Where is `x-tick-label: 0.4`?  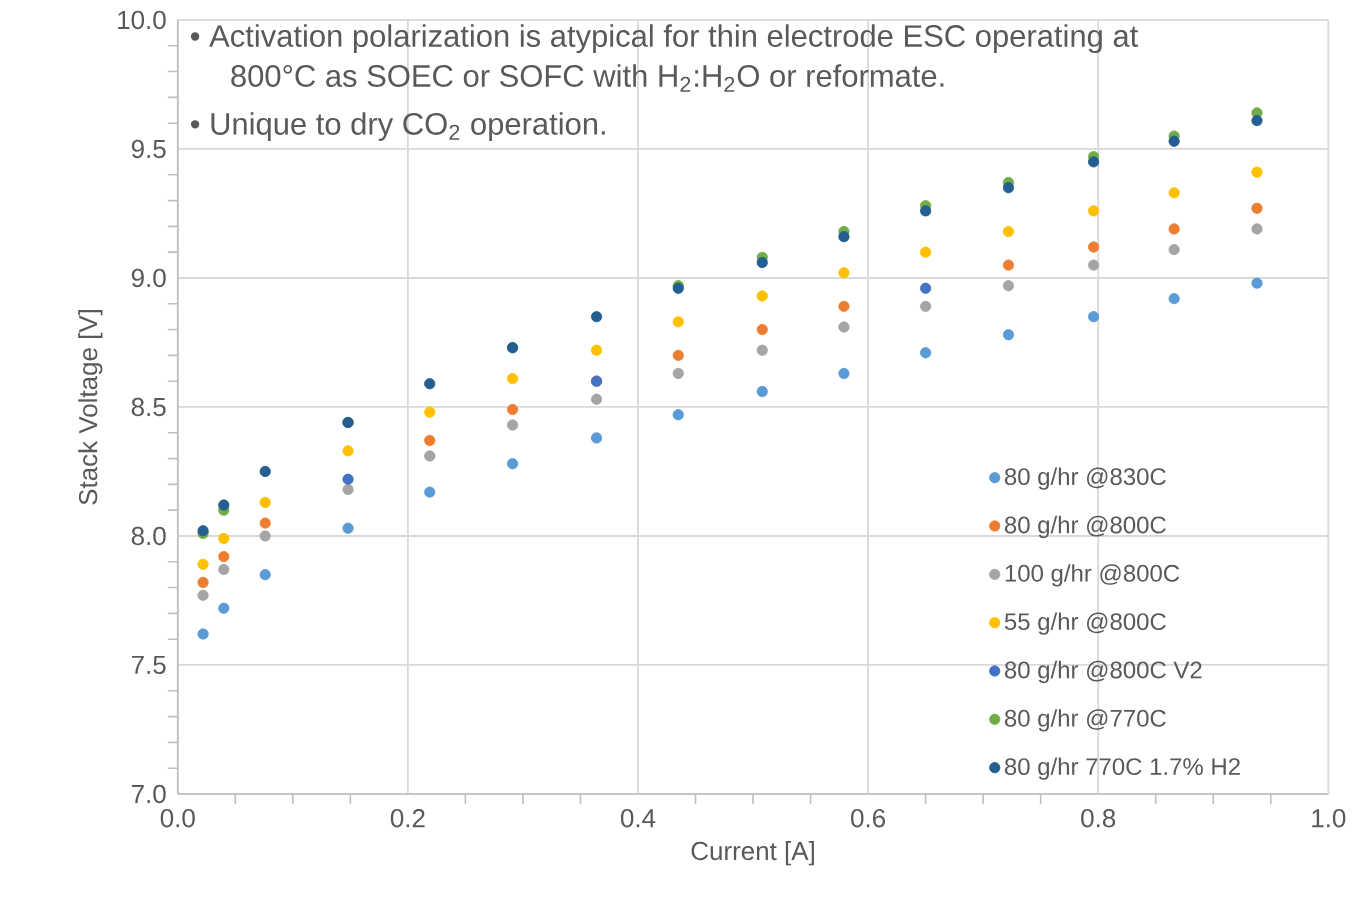
x-tick-label: 0.4 is located at coordinates (638, 818).